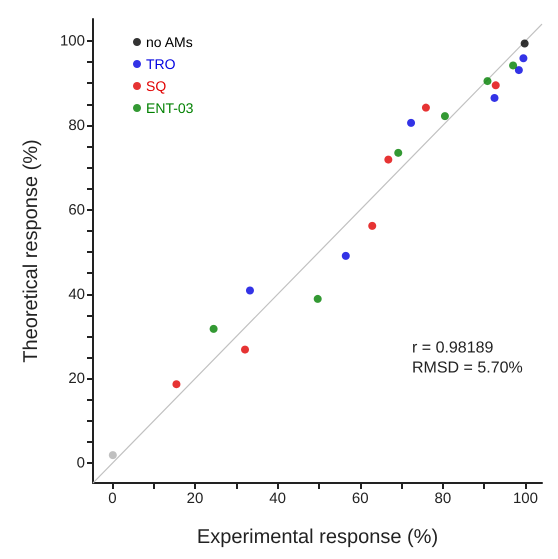 The width and height of the screenshot is (558, 559). What do you see at coordinates (112, 498) in the screenshot?
I see `x-tick-label: 0` at bounding box center [112, 498].